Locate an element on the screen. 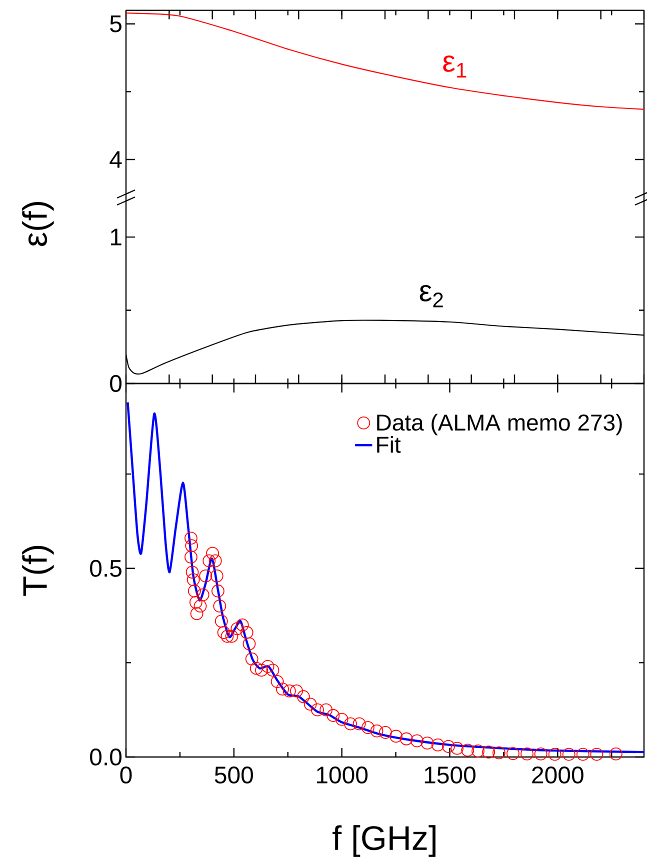  y-tick-label: 0.5 is located at coordinates (106, 568).